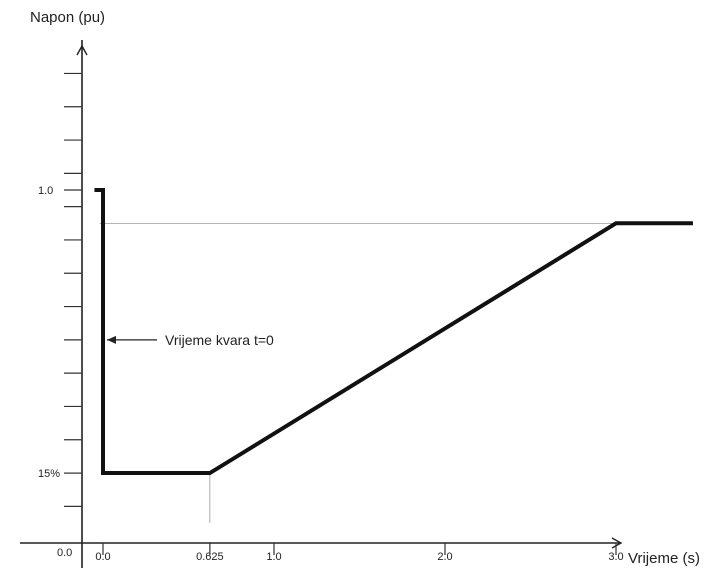  I want to click on x-tick-label: 1.0, so click(273, 557).